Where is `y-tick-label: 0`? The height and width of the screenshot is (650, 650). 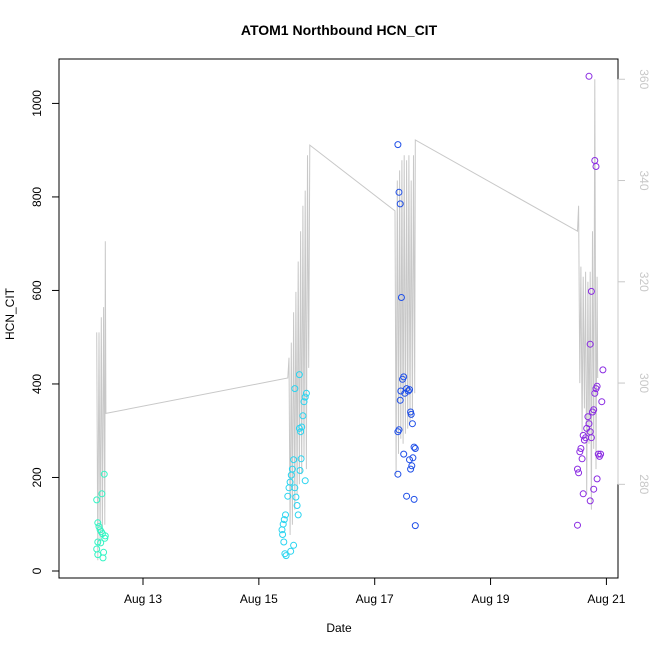 y-tick-label: 0 is located at coordinates (37, 570).